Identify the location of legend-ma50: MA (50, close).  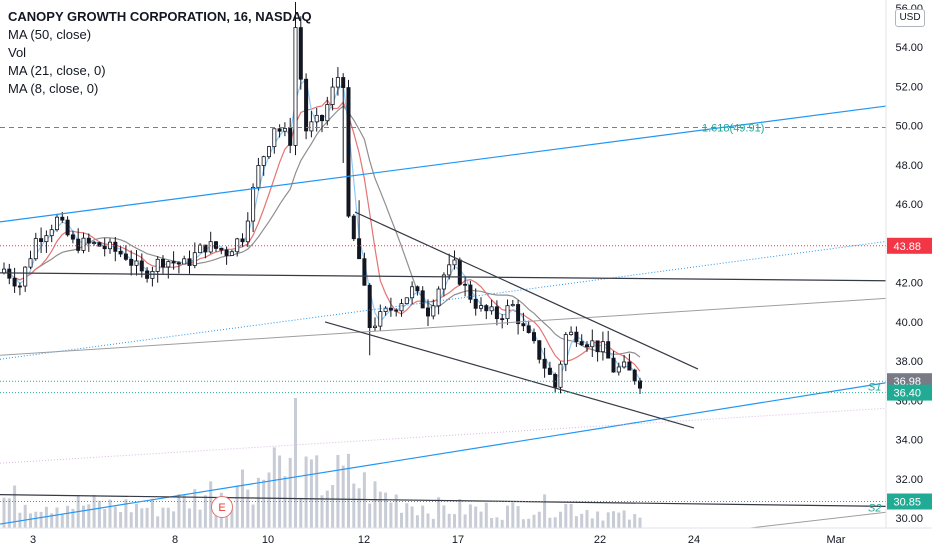
(50, 34).